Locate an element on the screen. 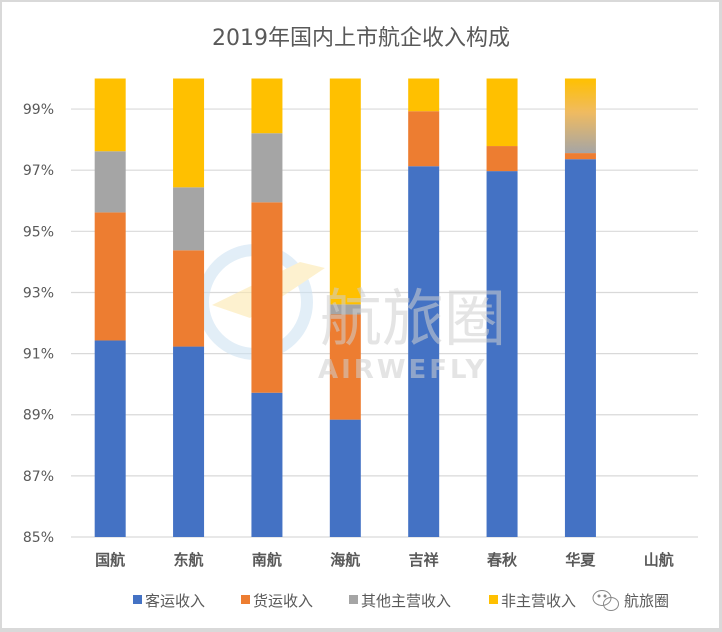 This screenshot has width=722, height=632. x-category-label: 吉祥 is located at coordinates (424, 560).